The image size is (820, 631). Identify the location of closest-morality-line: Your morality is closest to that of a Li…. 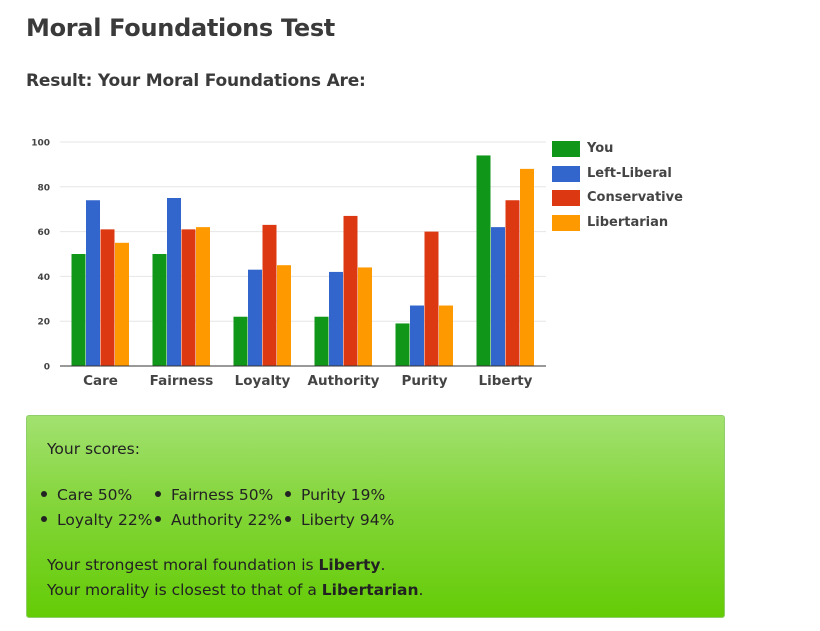
(235, 590).